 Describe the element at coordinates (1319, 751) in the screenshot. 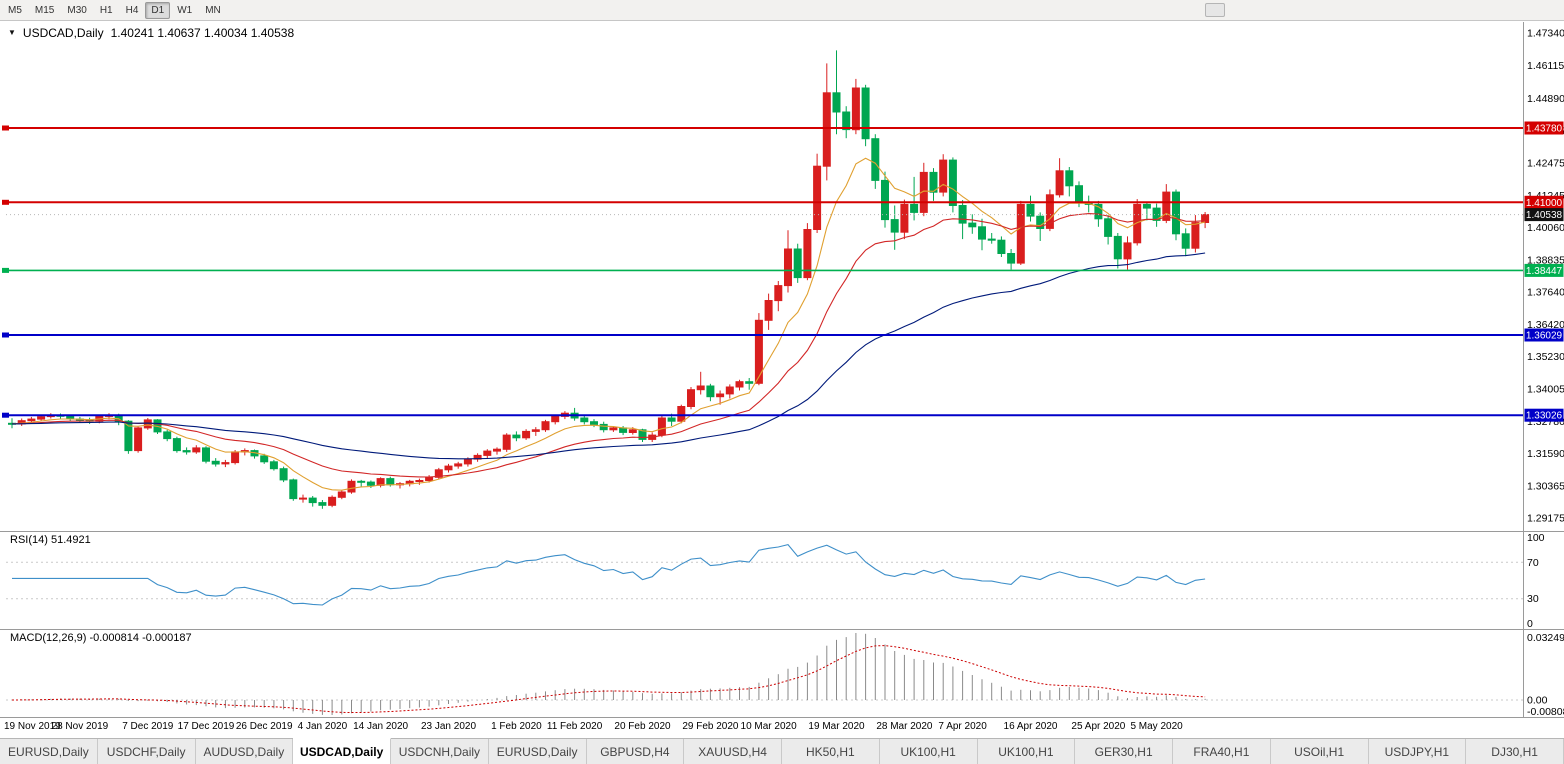

I see `chart-tab-usoil-h1: USOil,H1` at that location.